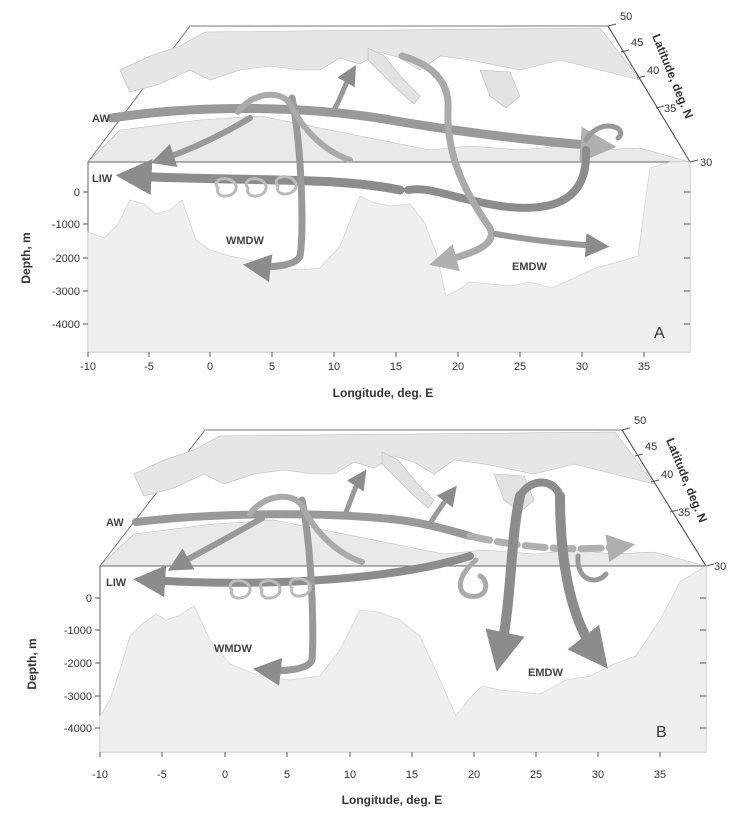  What do you see at coordinates (551, 547) in the screenshot?
I see `aw-dashed` at bounding box center [551, 547].